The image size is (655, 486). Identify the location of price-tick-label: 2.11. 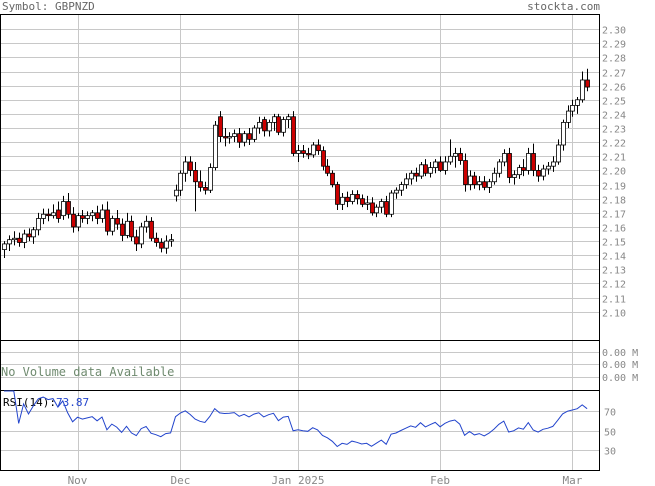
(614, 300).